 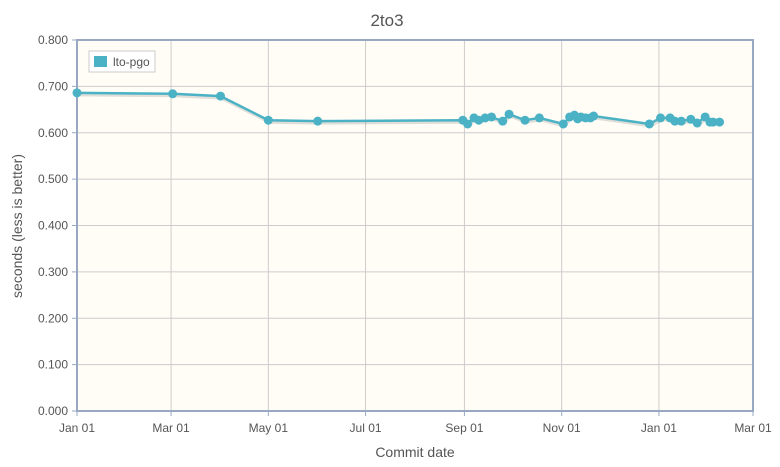 I want to click on y-tick-label: 0.700, so click(x=53, y=86).